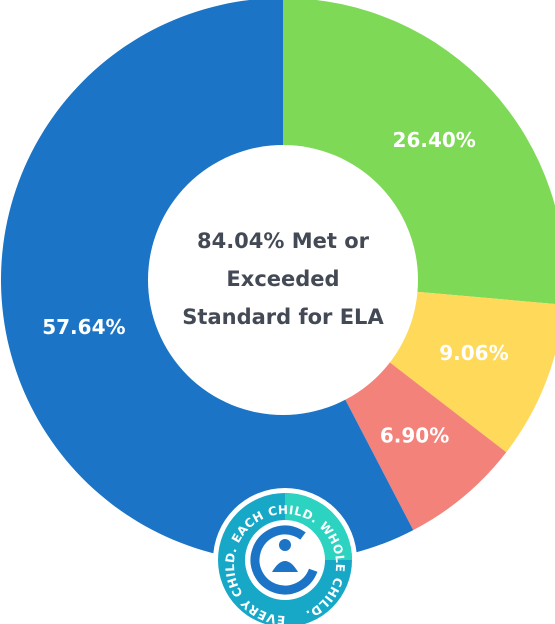 The width and height of the screenshot is (555, 624). What do you see at coordinates (473, 353) in the screenshot?
I see `value-label: 9.06%` at bounding box center [473, 353].